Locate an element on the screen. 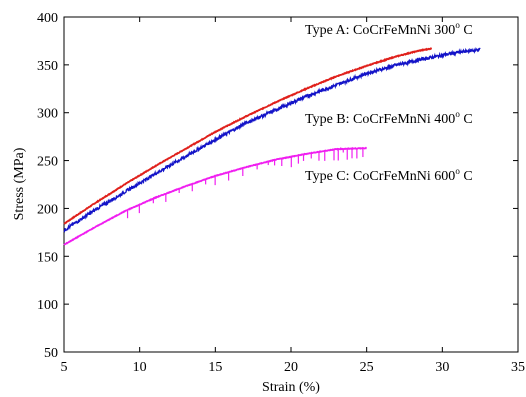 The width and height of the screenshot is (526, 397). x-axis-label: Strain (%) is located at coordinates (291, 387).